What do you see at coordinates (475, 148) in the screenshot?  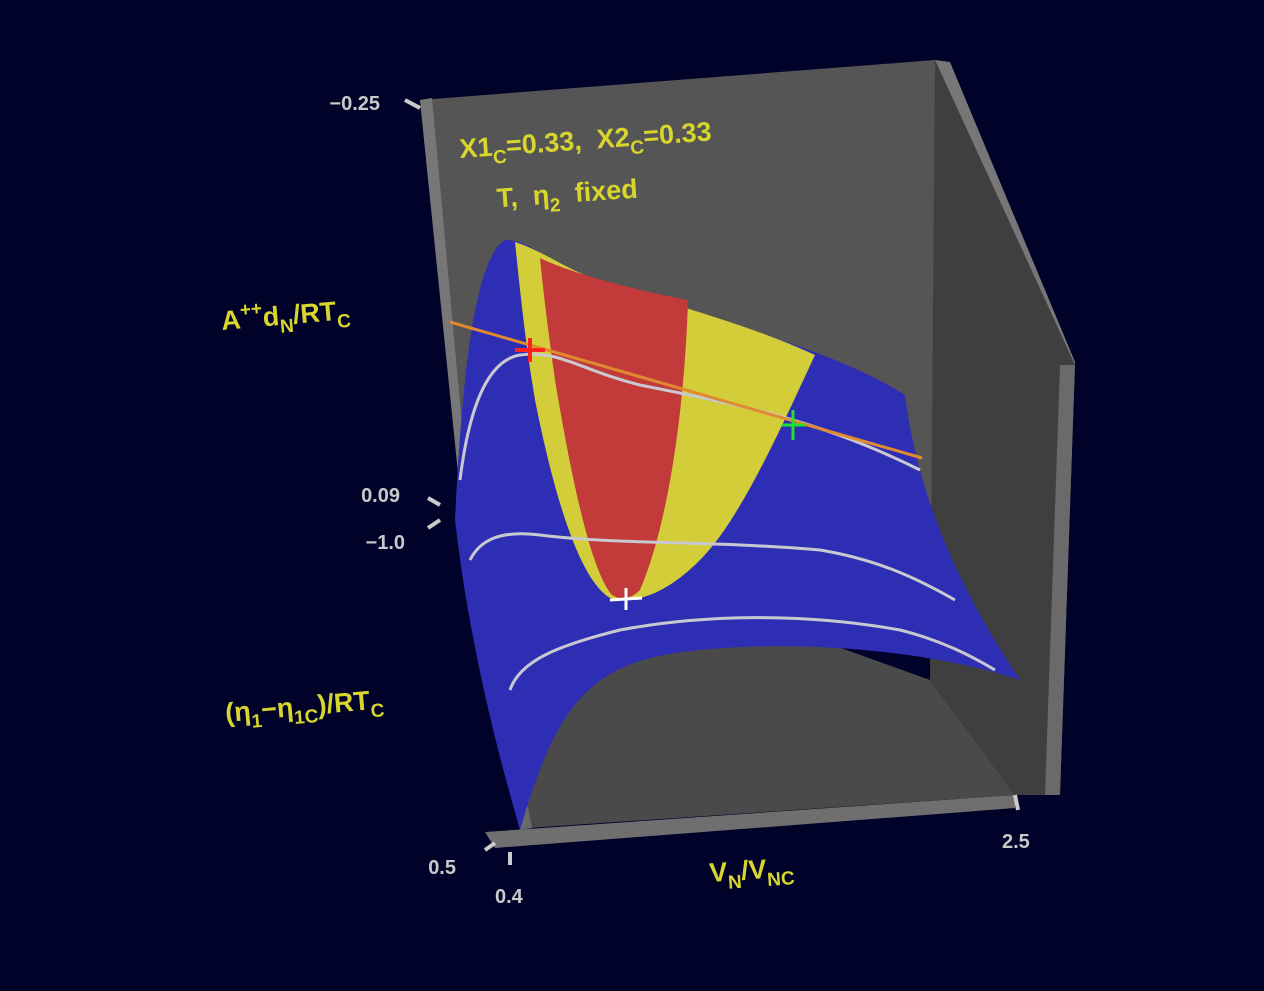 I see `text: X1` at bounding box center [475, 148].